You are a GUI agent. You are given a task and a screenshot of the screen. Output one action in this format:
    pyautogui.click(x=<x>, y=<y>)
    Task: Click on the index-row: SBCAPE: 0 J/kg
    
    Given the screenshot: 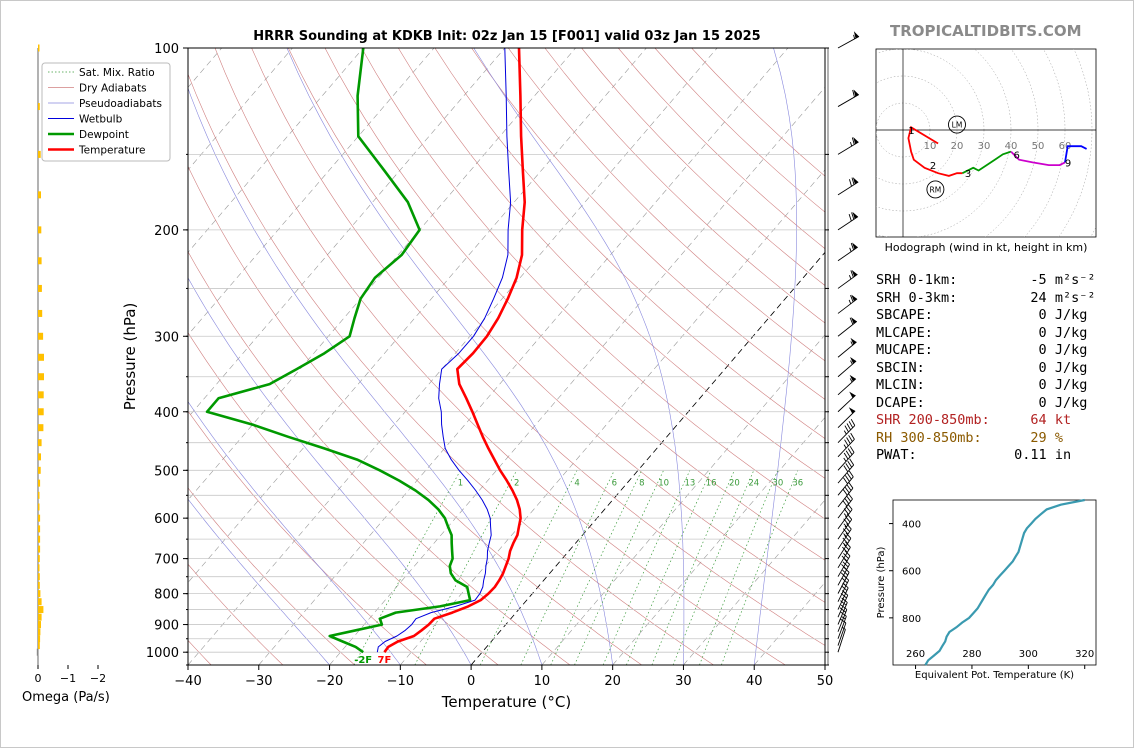 What is the action you would take?
    pyautogui.click(x=991, y=316)
    